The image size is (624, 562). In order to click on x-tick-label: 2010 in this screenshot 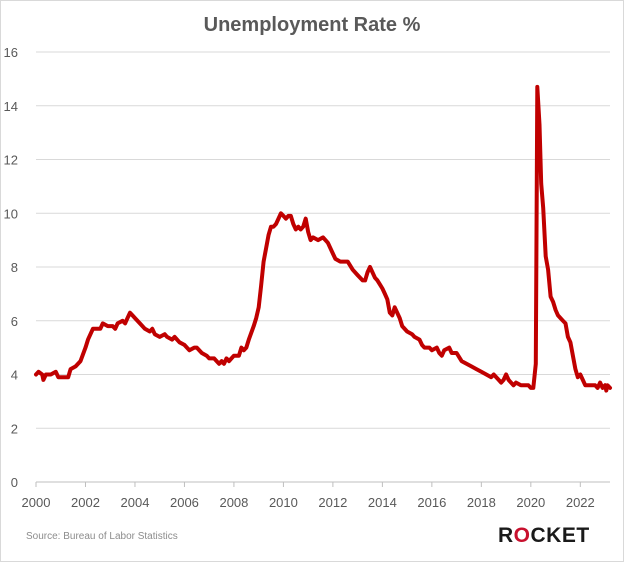, I will do `click(283, 502)`.